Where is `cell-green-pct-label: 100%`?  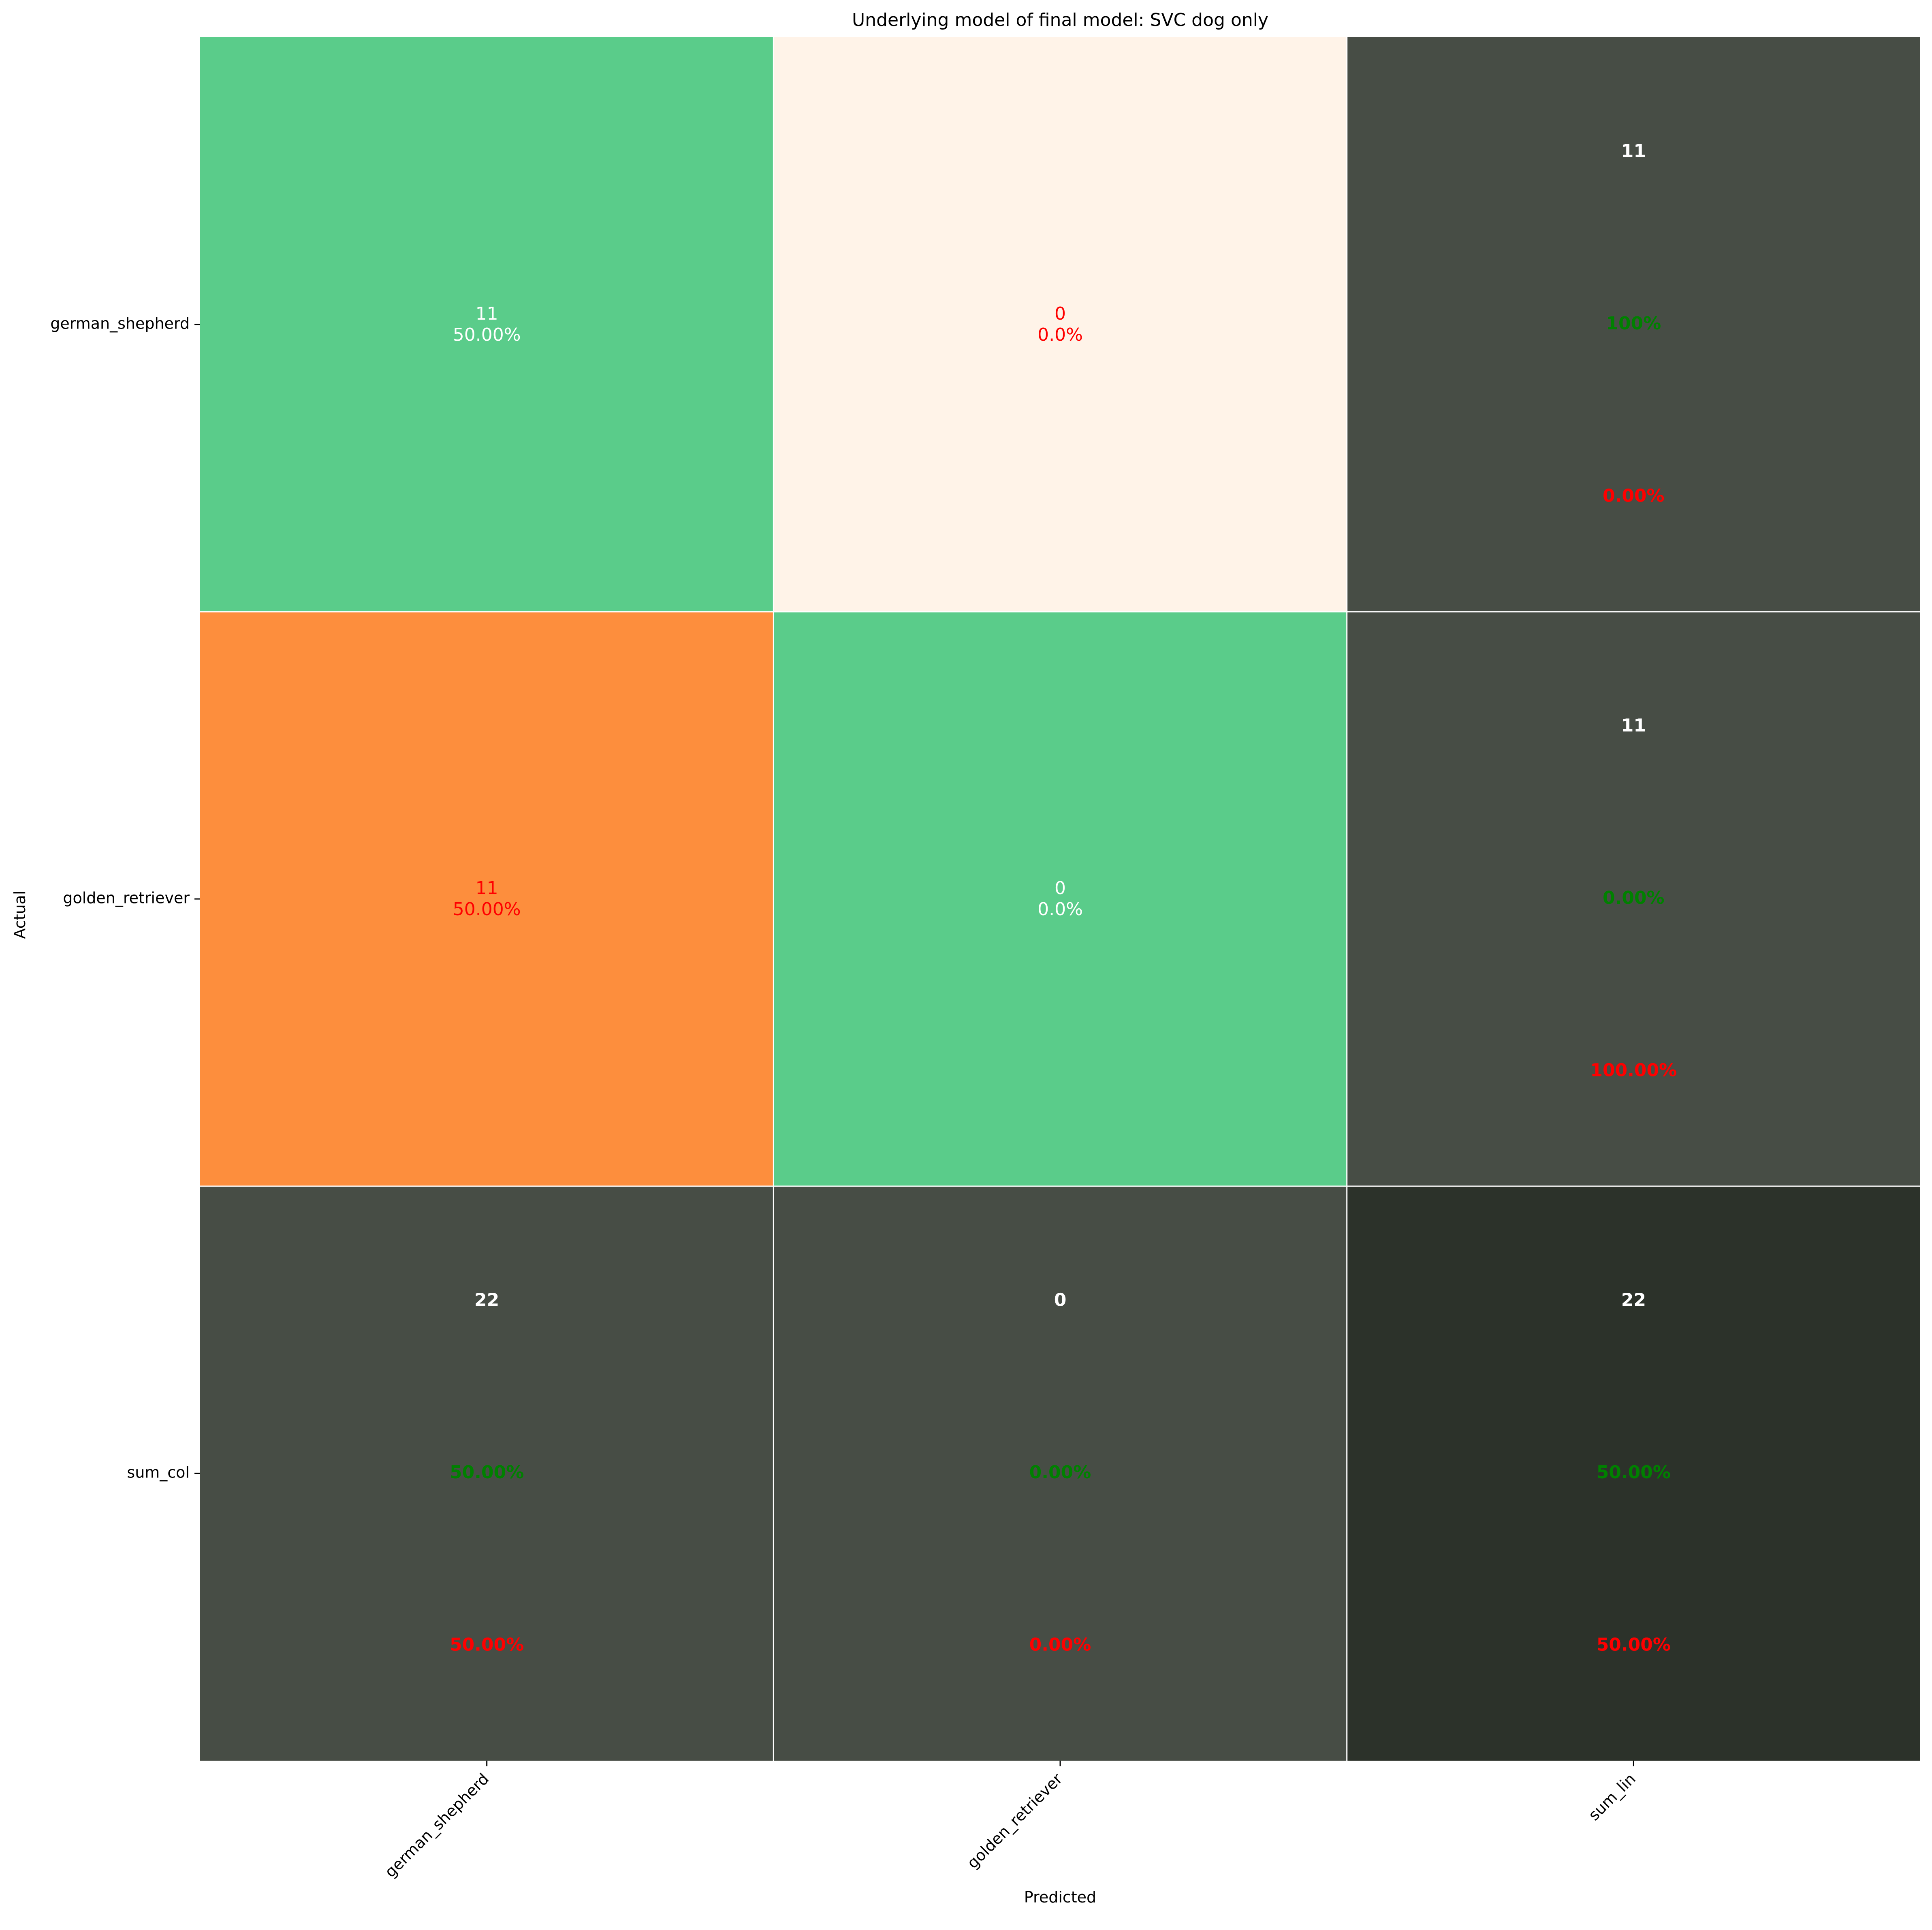 cell-green-pct-label: 100% is located at coordinates (1633, 323).